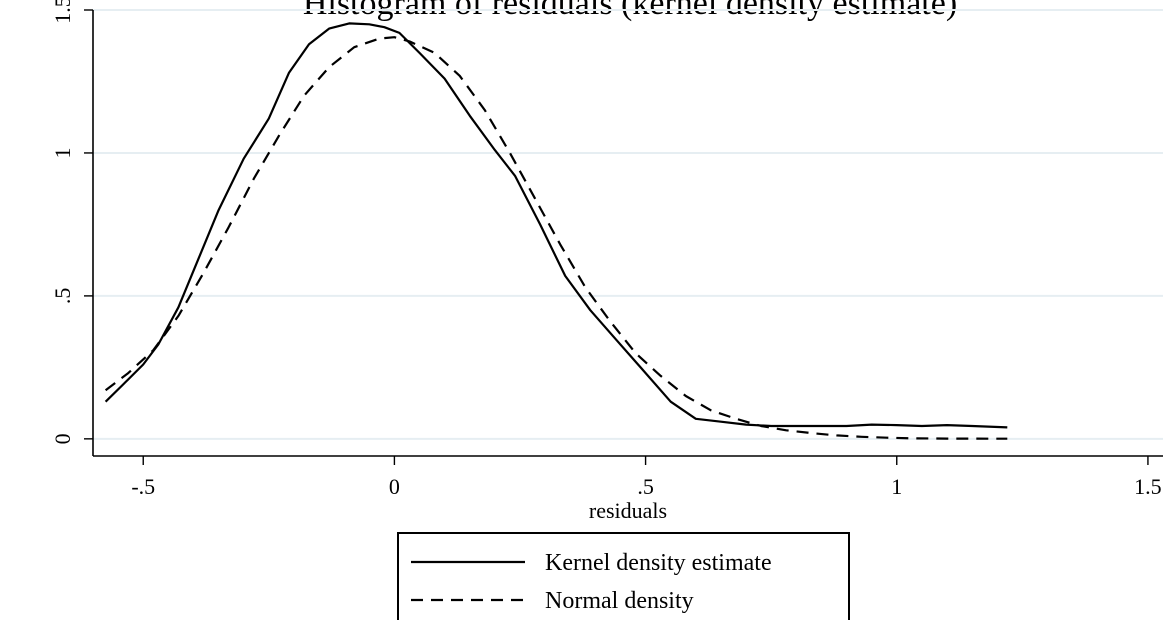 This screenshot has width=1172, height=620. Describe the element at coordinates (72, 228) in the screenshot. I see `y-axis: 0 .5 1 1.5` at that location.